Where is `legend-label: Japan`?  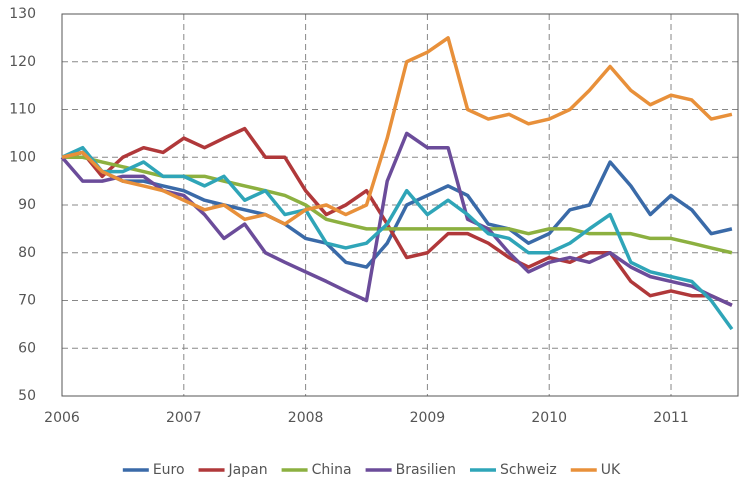
legend-label: Japan is located at coordinates (248, 470).